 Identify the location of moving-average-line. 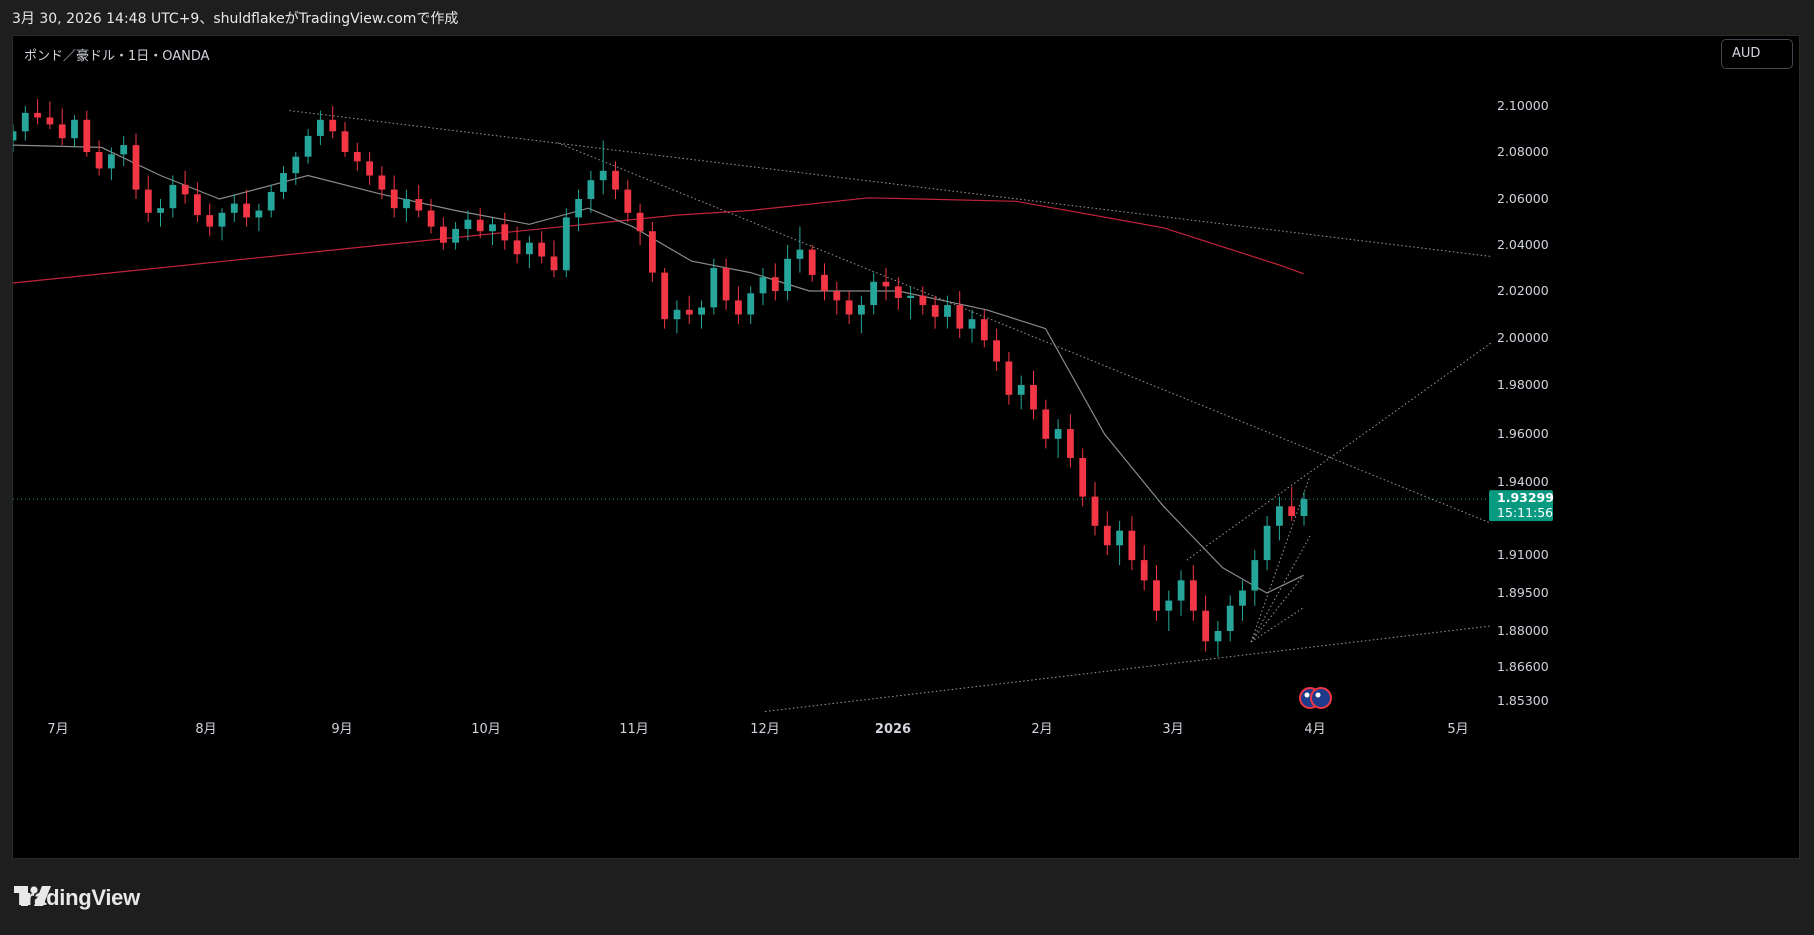
(658, 240).